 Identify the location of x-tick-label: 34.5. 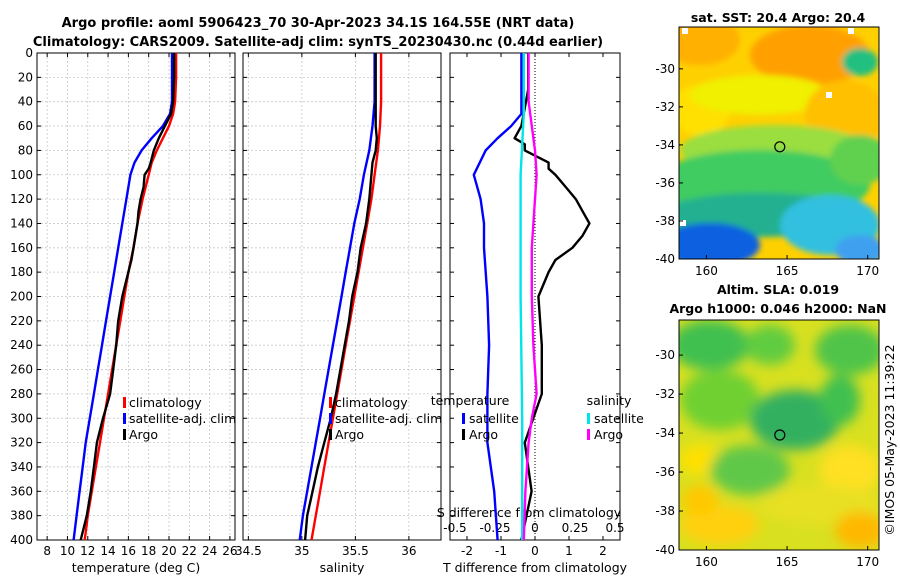
(248, 551).